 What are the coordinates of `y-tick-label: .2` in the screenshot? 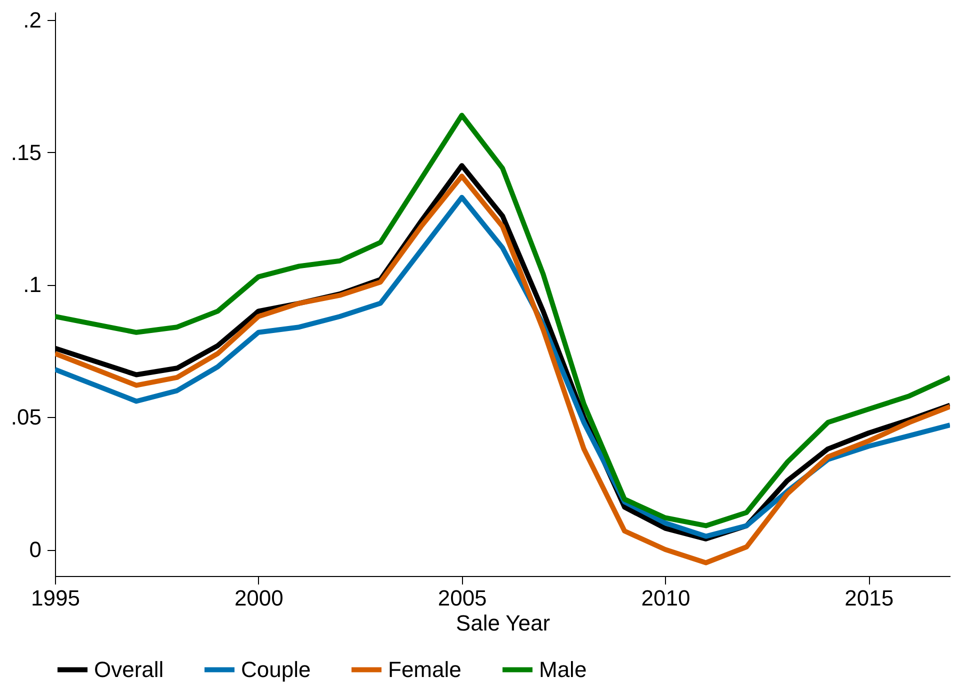 It's located at (32, 19).